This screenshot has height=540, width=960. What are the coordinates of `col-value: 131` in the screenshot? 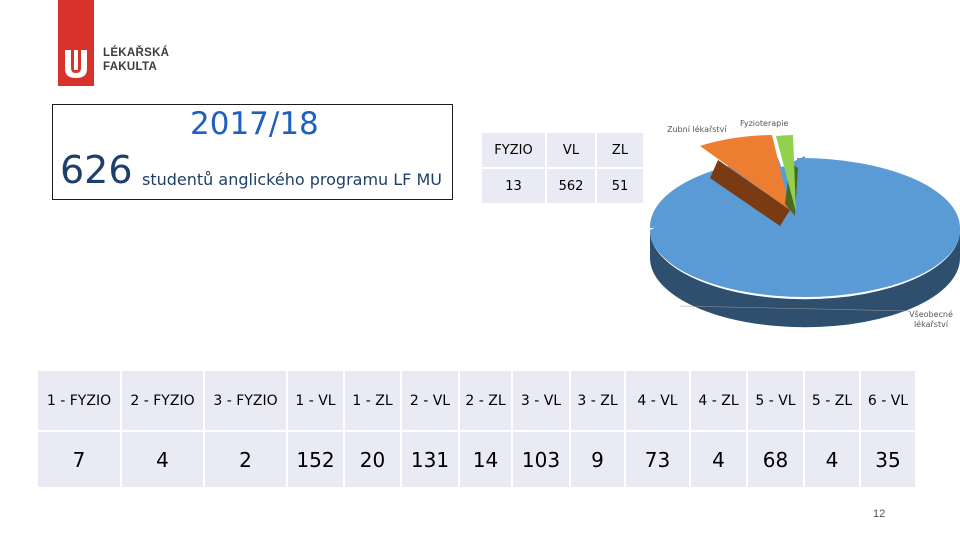 It's located at (430, 459).